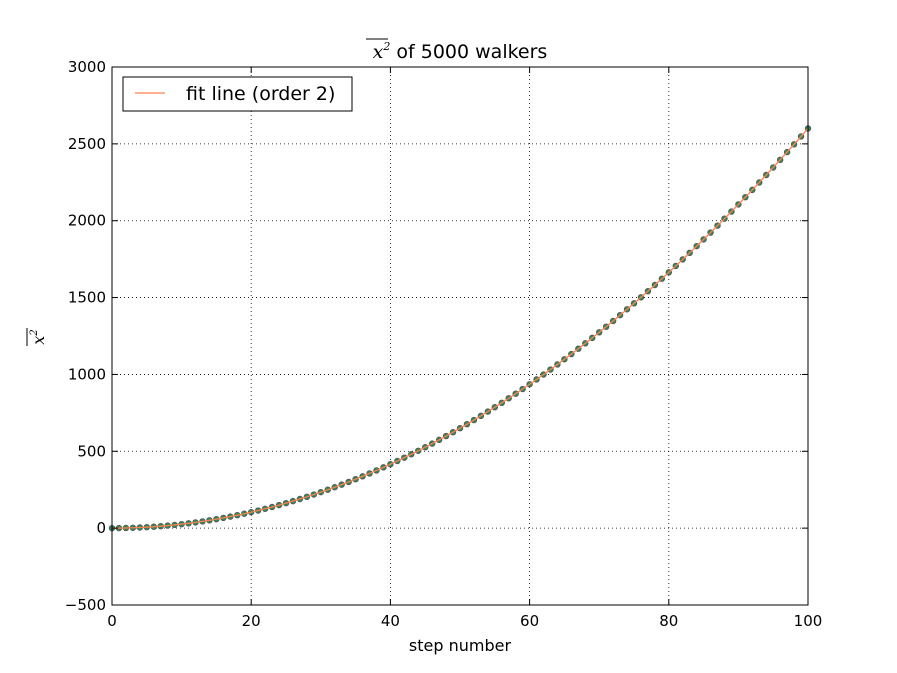 This screenshot has height=673, width=897. Describe the element at coordinates (529, 621) in the screenshot. I see `x-tick-label: 60` at that location.